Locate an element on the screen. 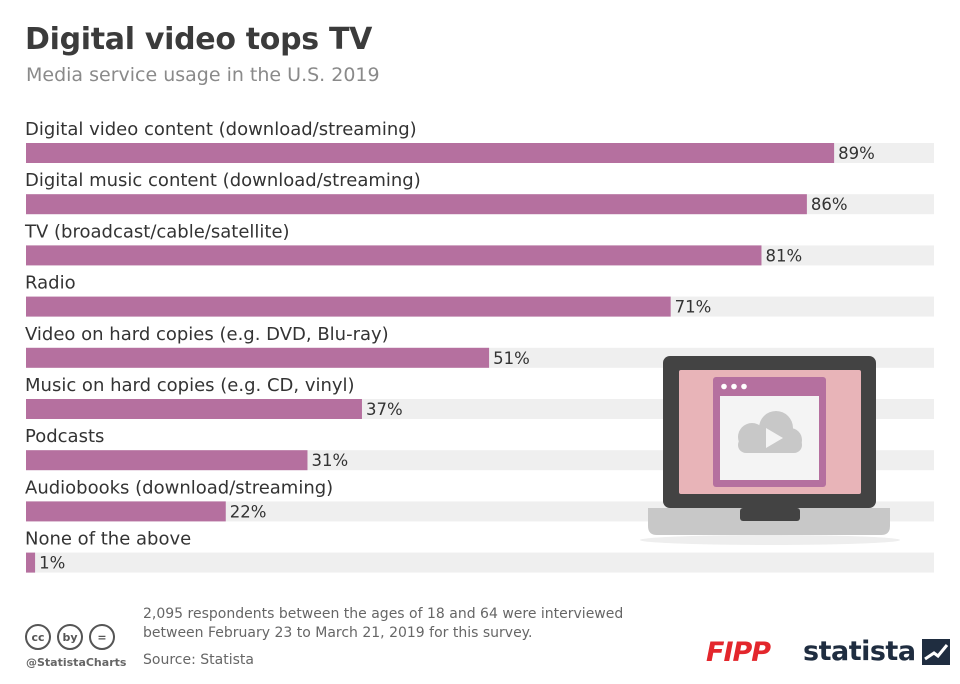 This screenshot has width=960, height=684. value-label: 22% is located at coordinates (248, 511).